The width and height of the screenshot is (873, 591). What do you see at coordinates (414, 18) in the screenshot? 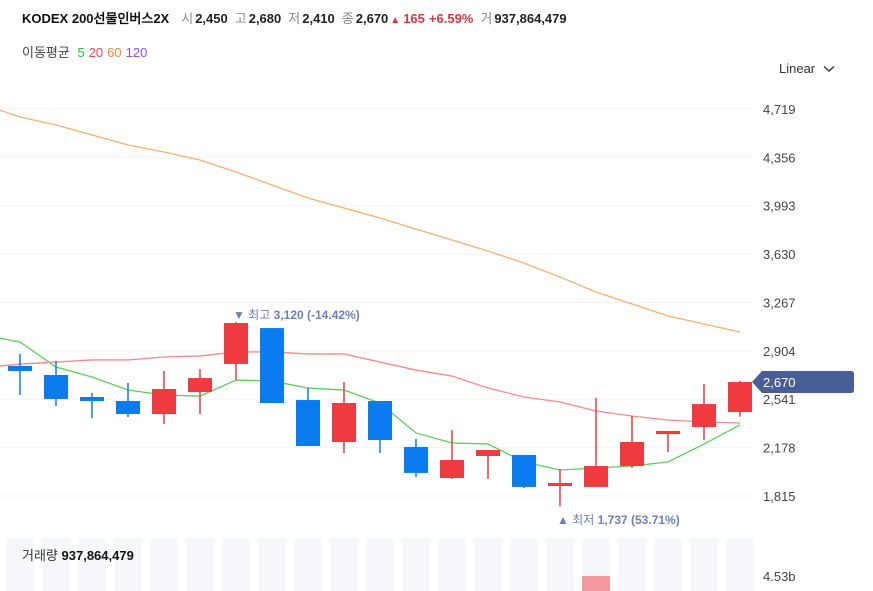
I see `change-amount: 165` at bounding box center [414, 18].